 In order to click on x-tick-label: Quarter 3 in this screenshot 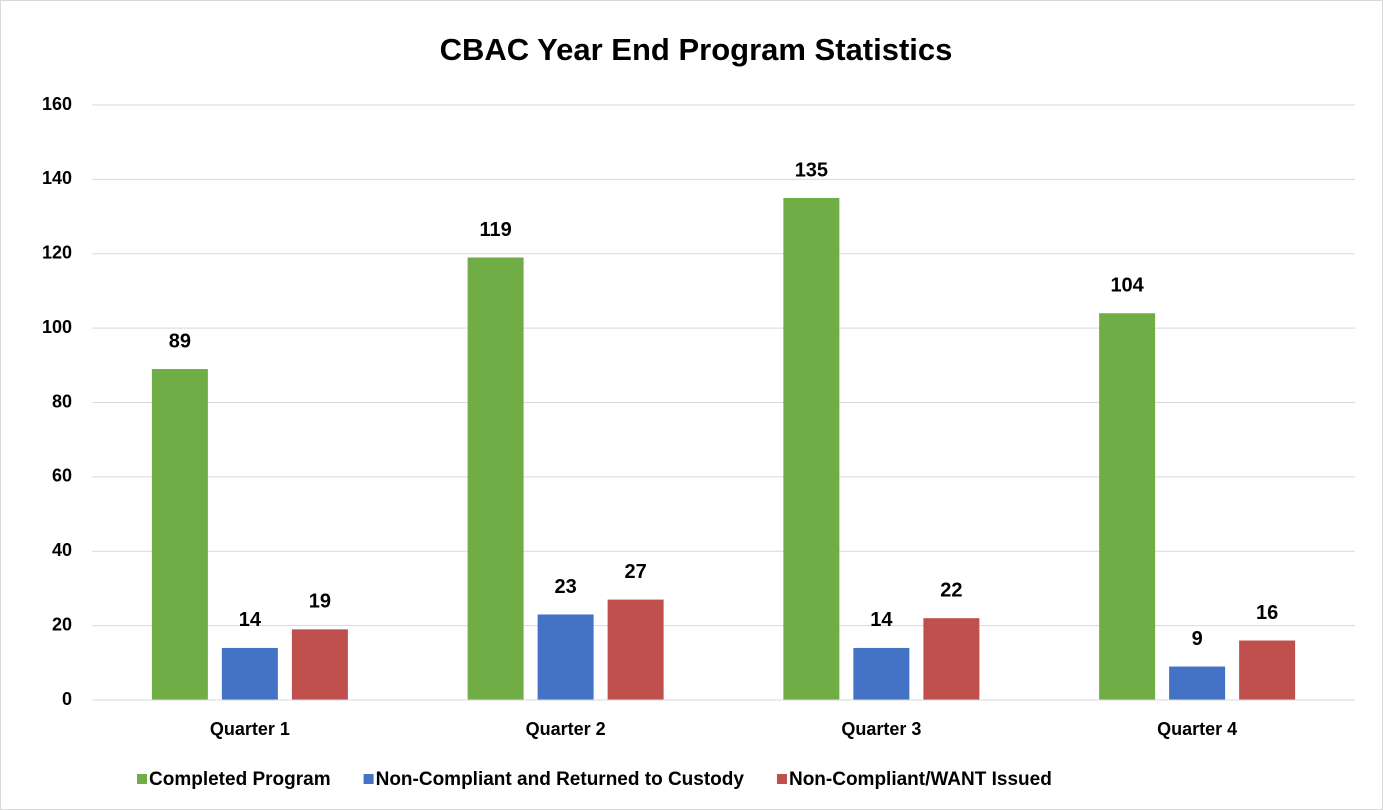, I will do `click(881, 729)`.